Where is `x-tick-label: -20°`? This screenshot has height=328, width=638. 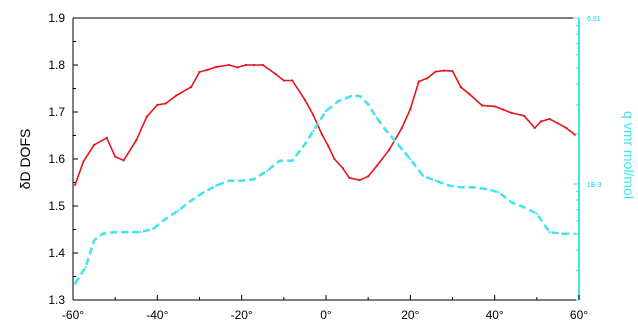
x-tick-label: -20° is located at coordinates (242, 315).